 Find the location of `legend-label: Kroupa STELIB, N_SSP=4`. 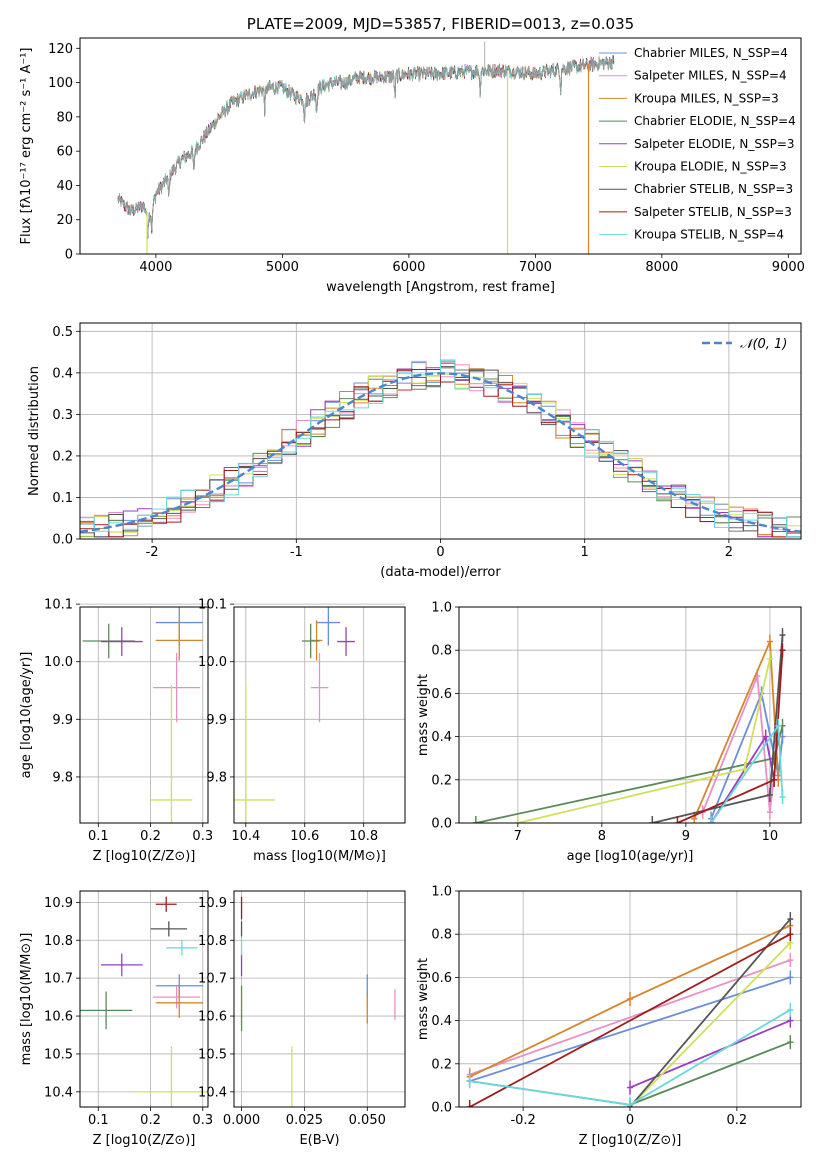

legend-label: Kroupa STELIB, N_SSP=4 is located at coordinates (709, 235).